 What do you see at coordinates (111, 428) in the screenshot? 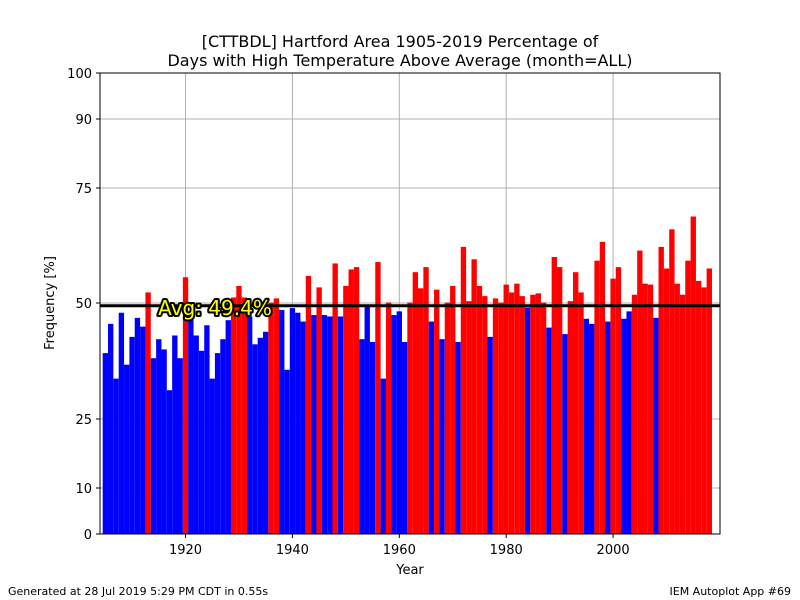
I see `bar-1906` at bounding box center [111, 428].